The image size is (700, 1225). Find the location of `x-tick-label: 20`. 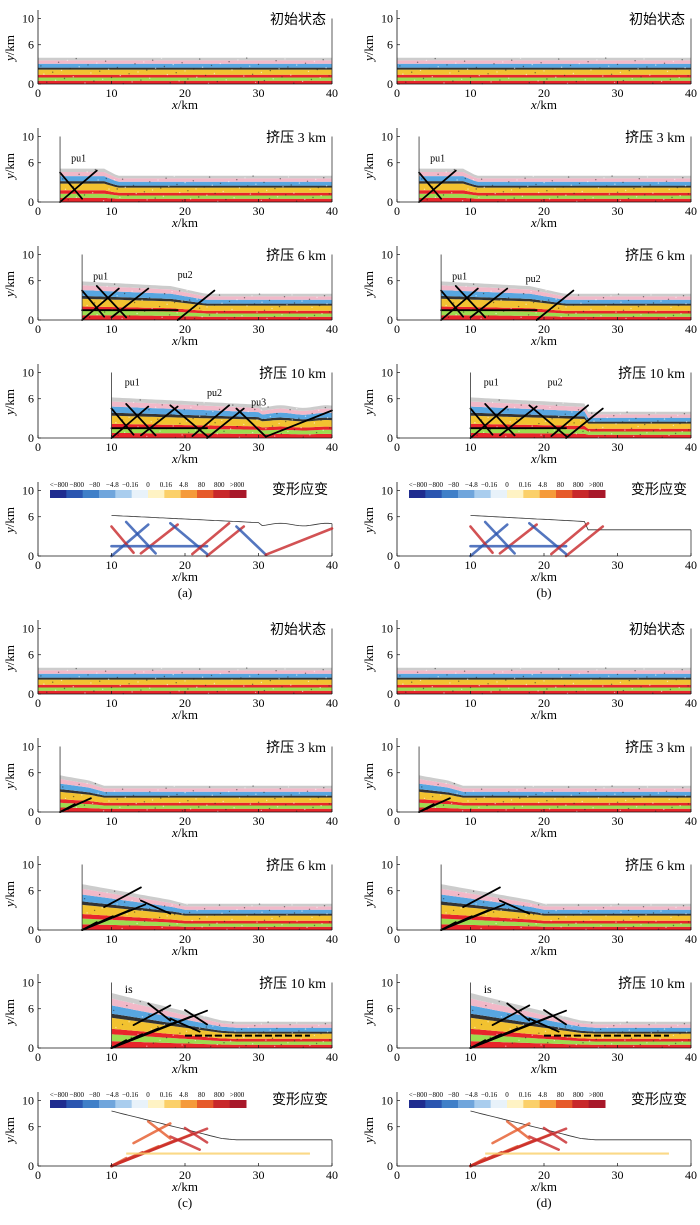

x-tick-label: 20 is located at coordinates (544, 1057).